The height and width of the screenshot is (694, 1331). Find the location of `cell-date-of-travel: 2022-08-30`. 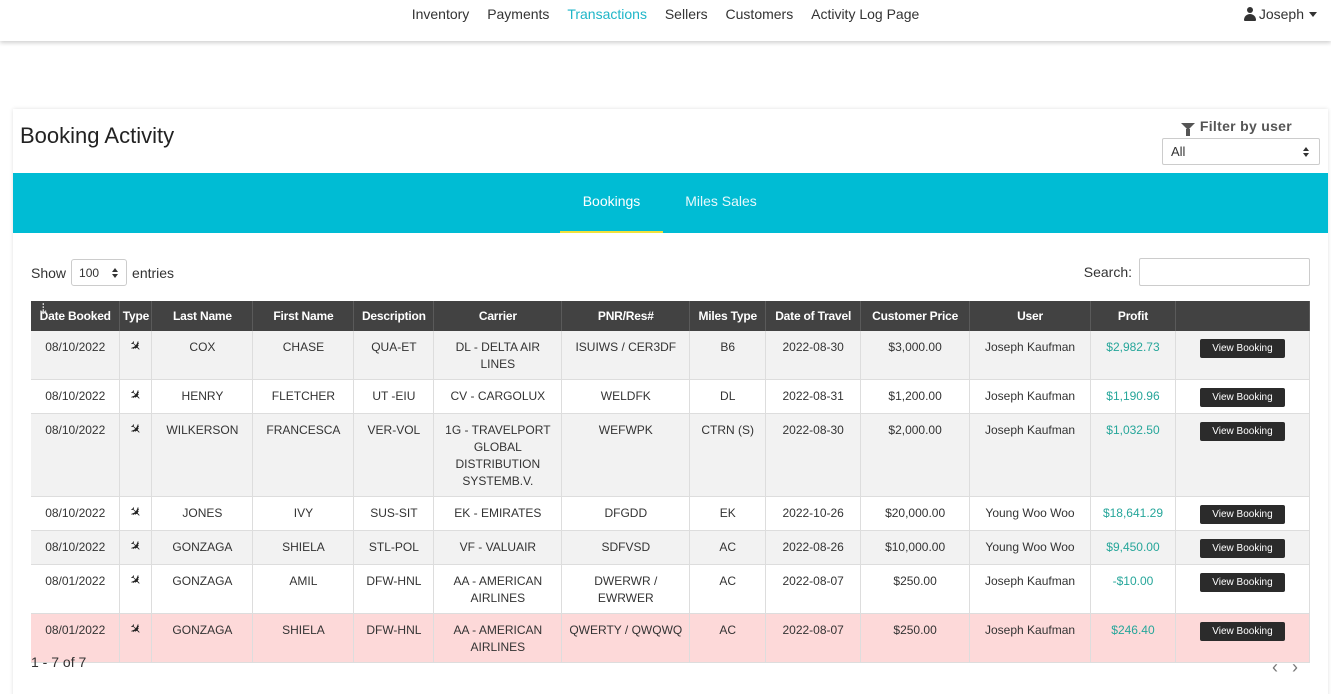

cell-date-of-travel: 2022-08-30 is located at coordinates (813, 355).